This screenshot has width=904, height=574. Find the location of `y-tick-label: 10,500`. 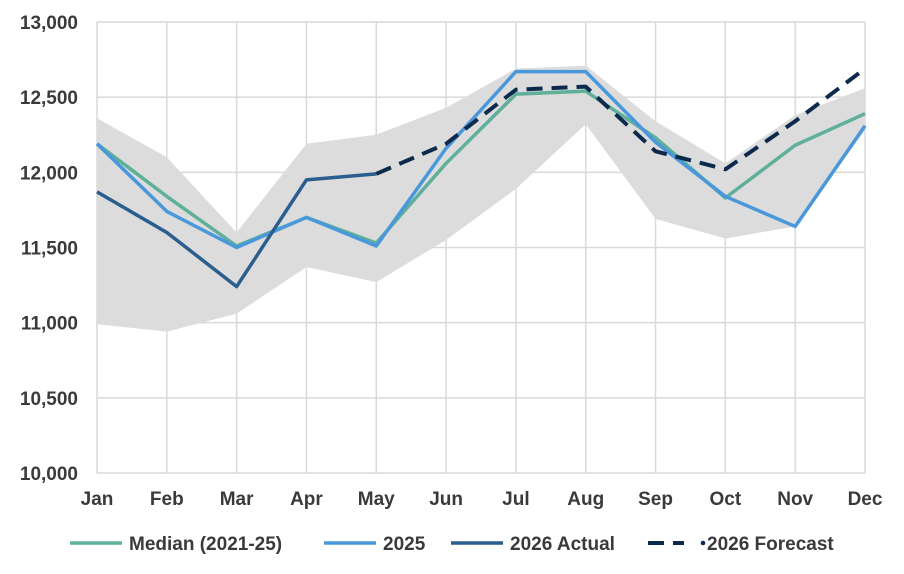

y-tick-label: 10,500 is located at coordinates (49, 399).